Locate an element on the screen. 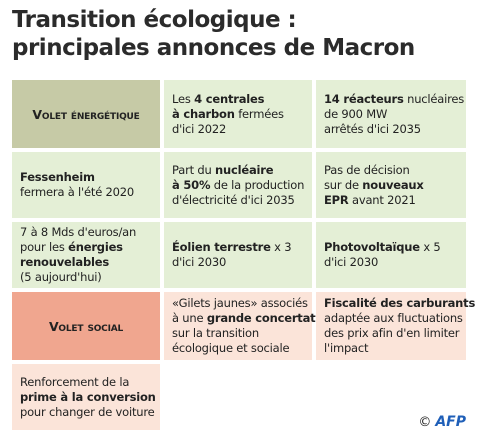 This screenshot has width=480, height=441. text-line: adaptée aux fluctuations is located at coordinates (393, 318).